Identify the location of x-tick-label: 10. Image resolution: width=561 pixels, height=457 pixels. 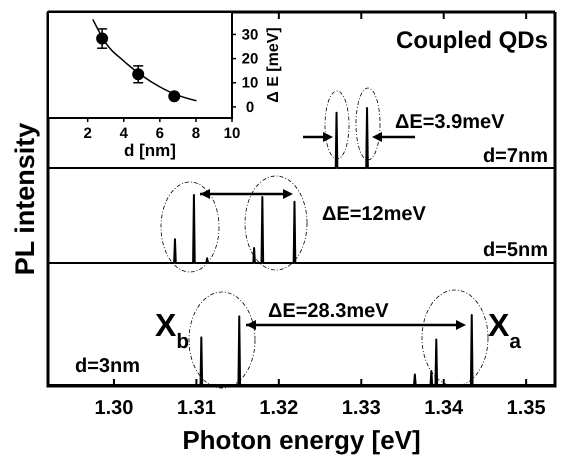
(232, 133).